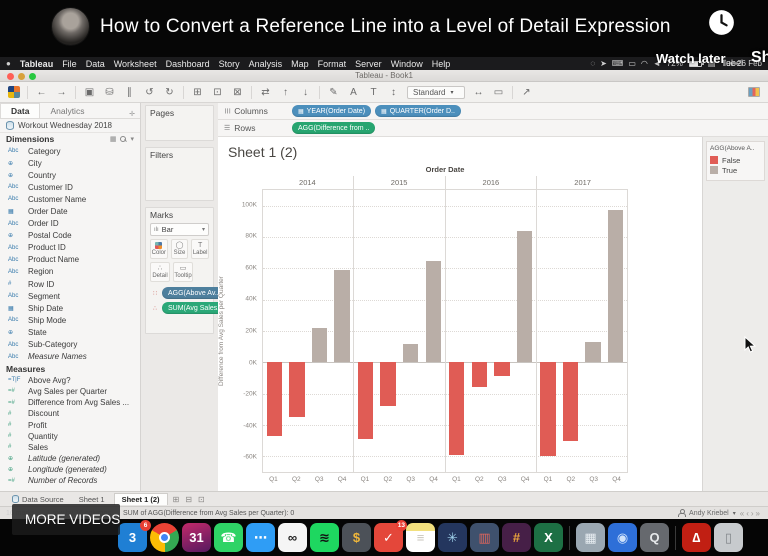 This screenshot has width=768, height=556. What do you see at coordinates (622, 537) in the screenshot?
I see `dock-app-nordvpn: ◉` at bounding box center [622, 537].